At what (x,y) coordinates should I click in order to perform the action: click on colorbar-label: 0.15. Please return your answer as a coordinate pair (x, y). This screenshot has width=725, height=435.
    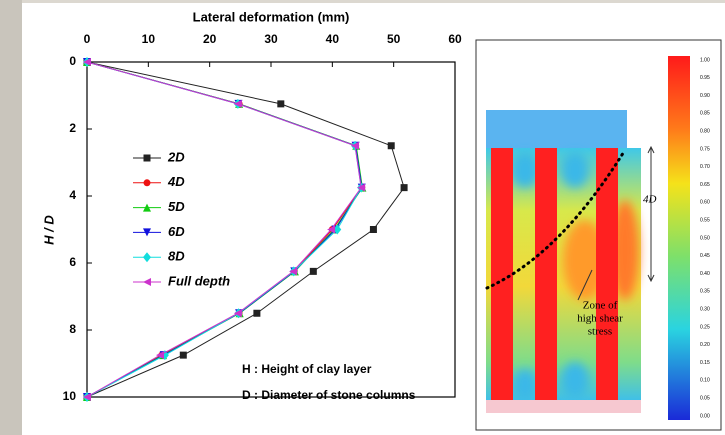
    Looking at the image, I should click on (705, 363).